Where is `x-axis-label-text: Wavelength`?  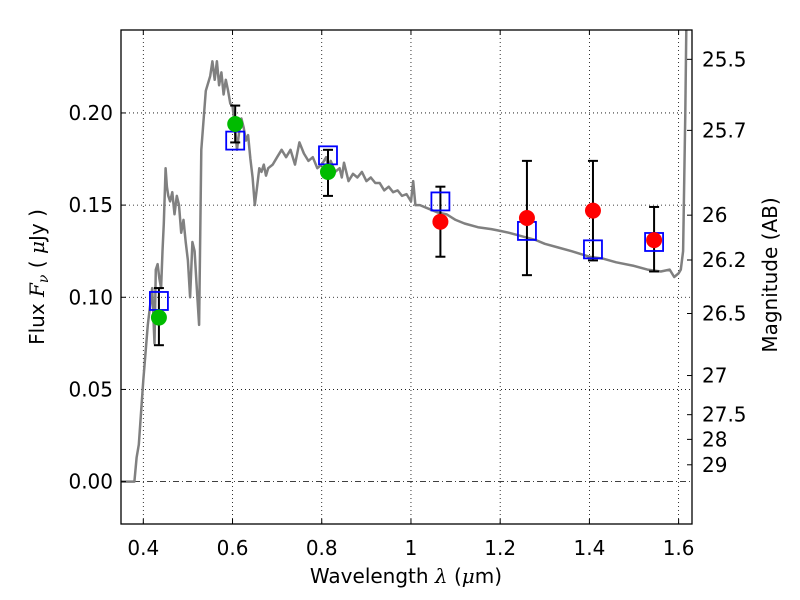 x-axis-label-text: Wavelength is located at coordinates (372, 576).